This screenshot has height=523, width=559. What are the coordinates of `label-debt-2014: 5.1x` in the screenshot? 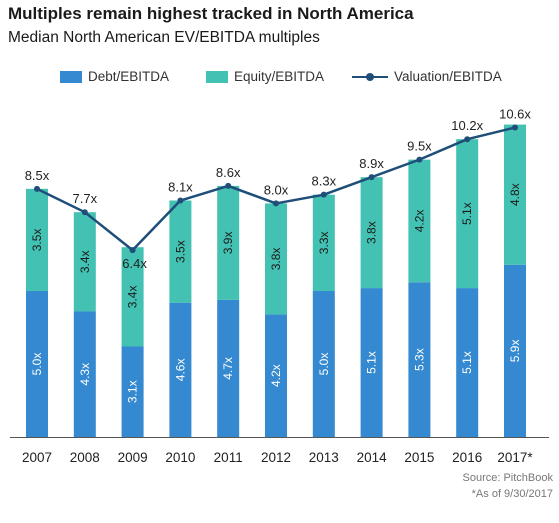 It's located at (372, 362).